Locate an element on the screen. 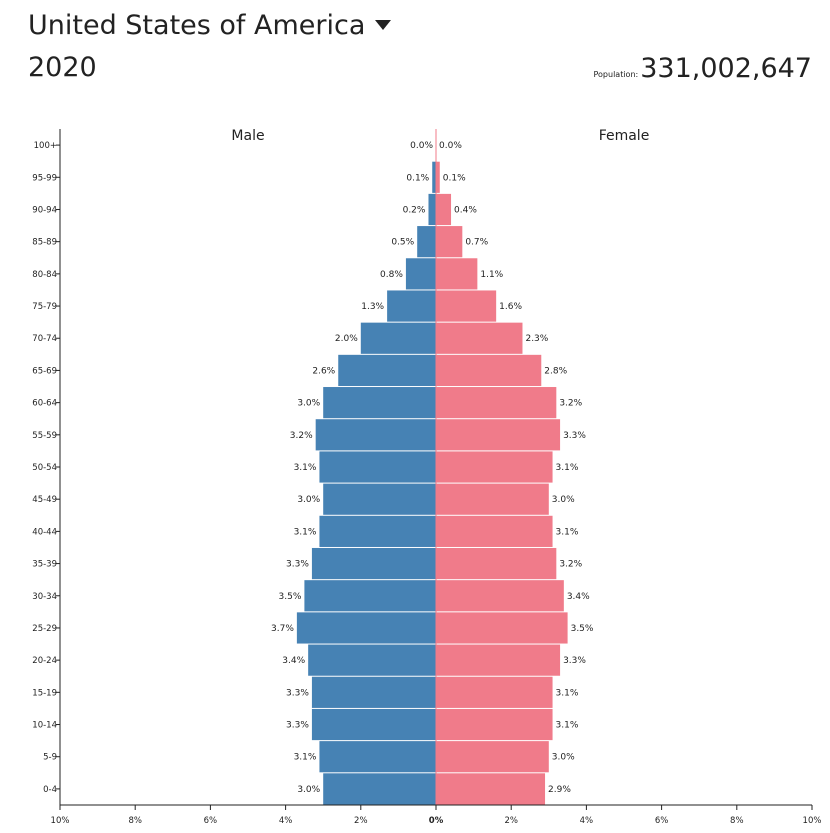  age-group-label: 90-94 is located at coordinates (44, 210).